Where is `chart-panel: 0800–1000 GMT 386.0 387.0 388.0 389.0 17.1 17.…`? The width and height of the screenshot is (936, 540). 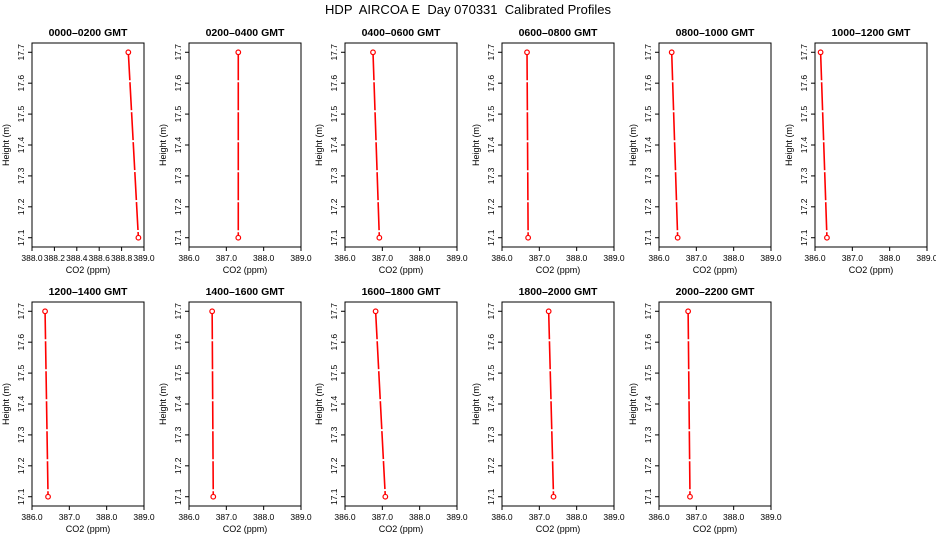
chart-panel: 0800–1000 GMT 386.0 387.0 388.0 389.0 17.1 17.… is located at coordinates (705, 151).